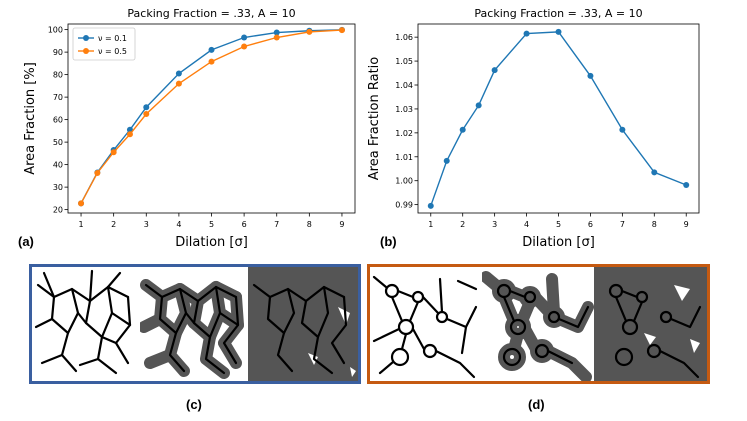 The image size is (747, 421). What do you see at coordinates (26, 241) in the screenshot?
I see `panel-label-a: (a)` at bounding box center [26, 241].